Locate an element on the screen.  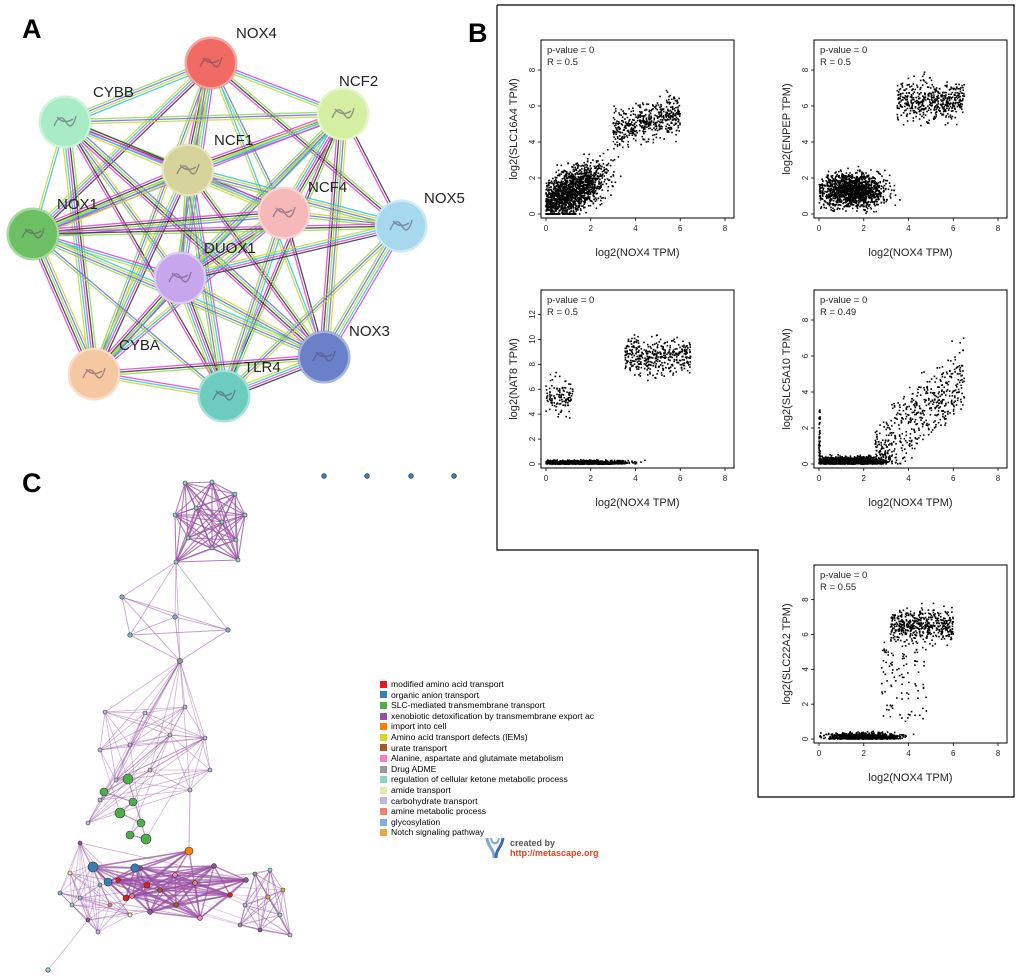
protein-node-ncf1: NCF1 is located at coordinates (207, 164).